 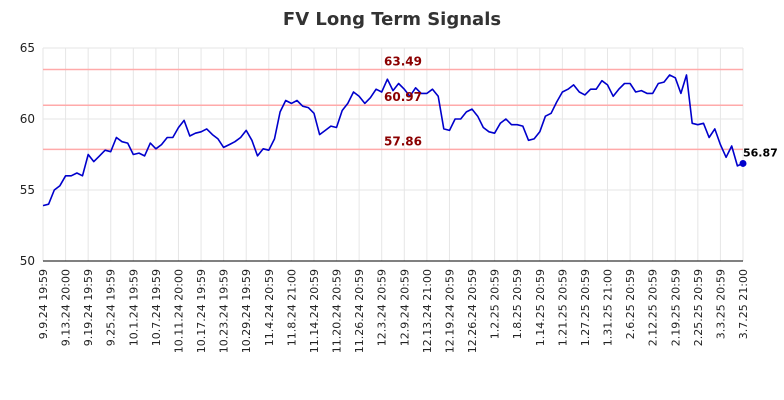 I want to click on x-tick-label: 11.26.24 20:59, so click(x=359, y=311).